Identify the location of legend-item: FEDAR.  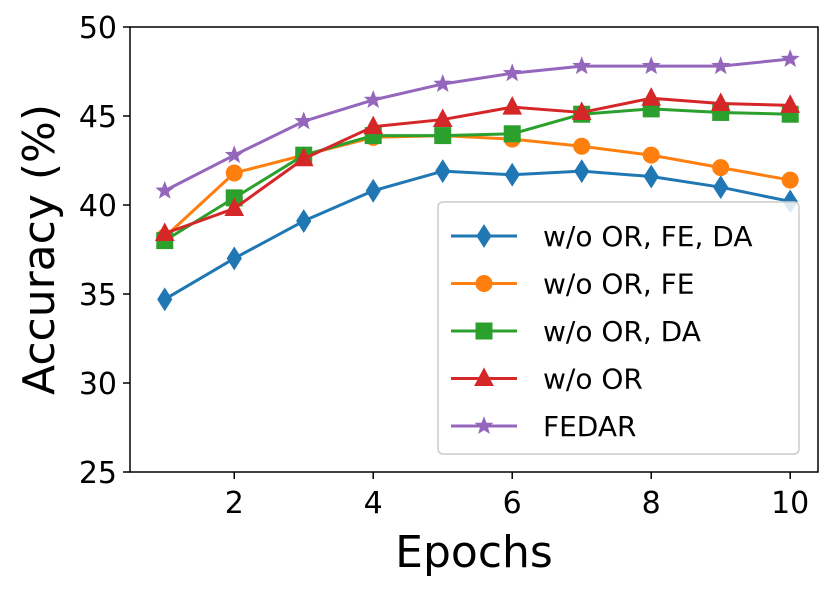
(543, 426).